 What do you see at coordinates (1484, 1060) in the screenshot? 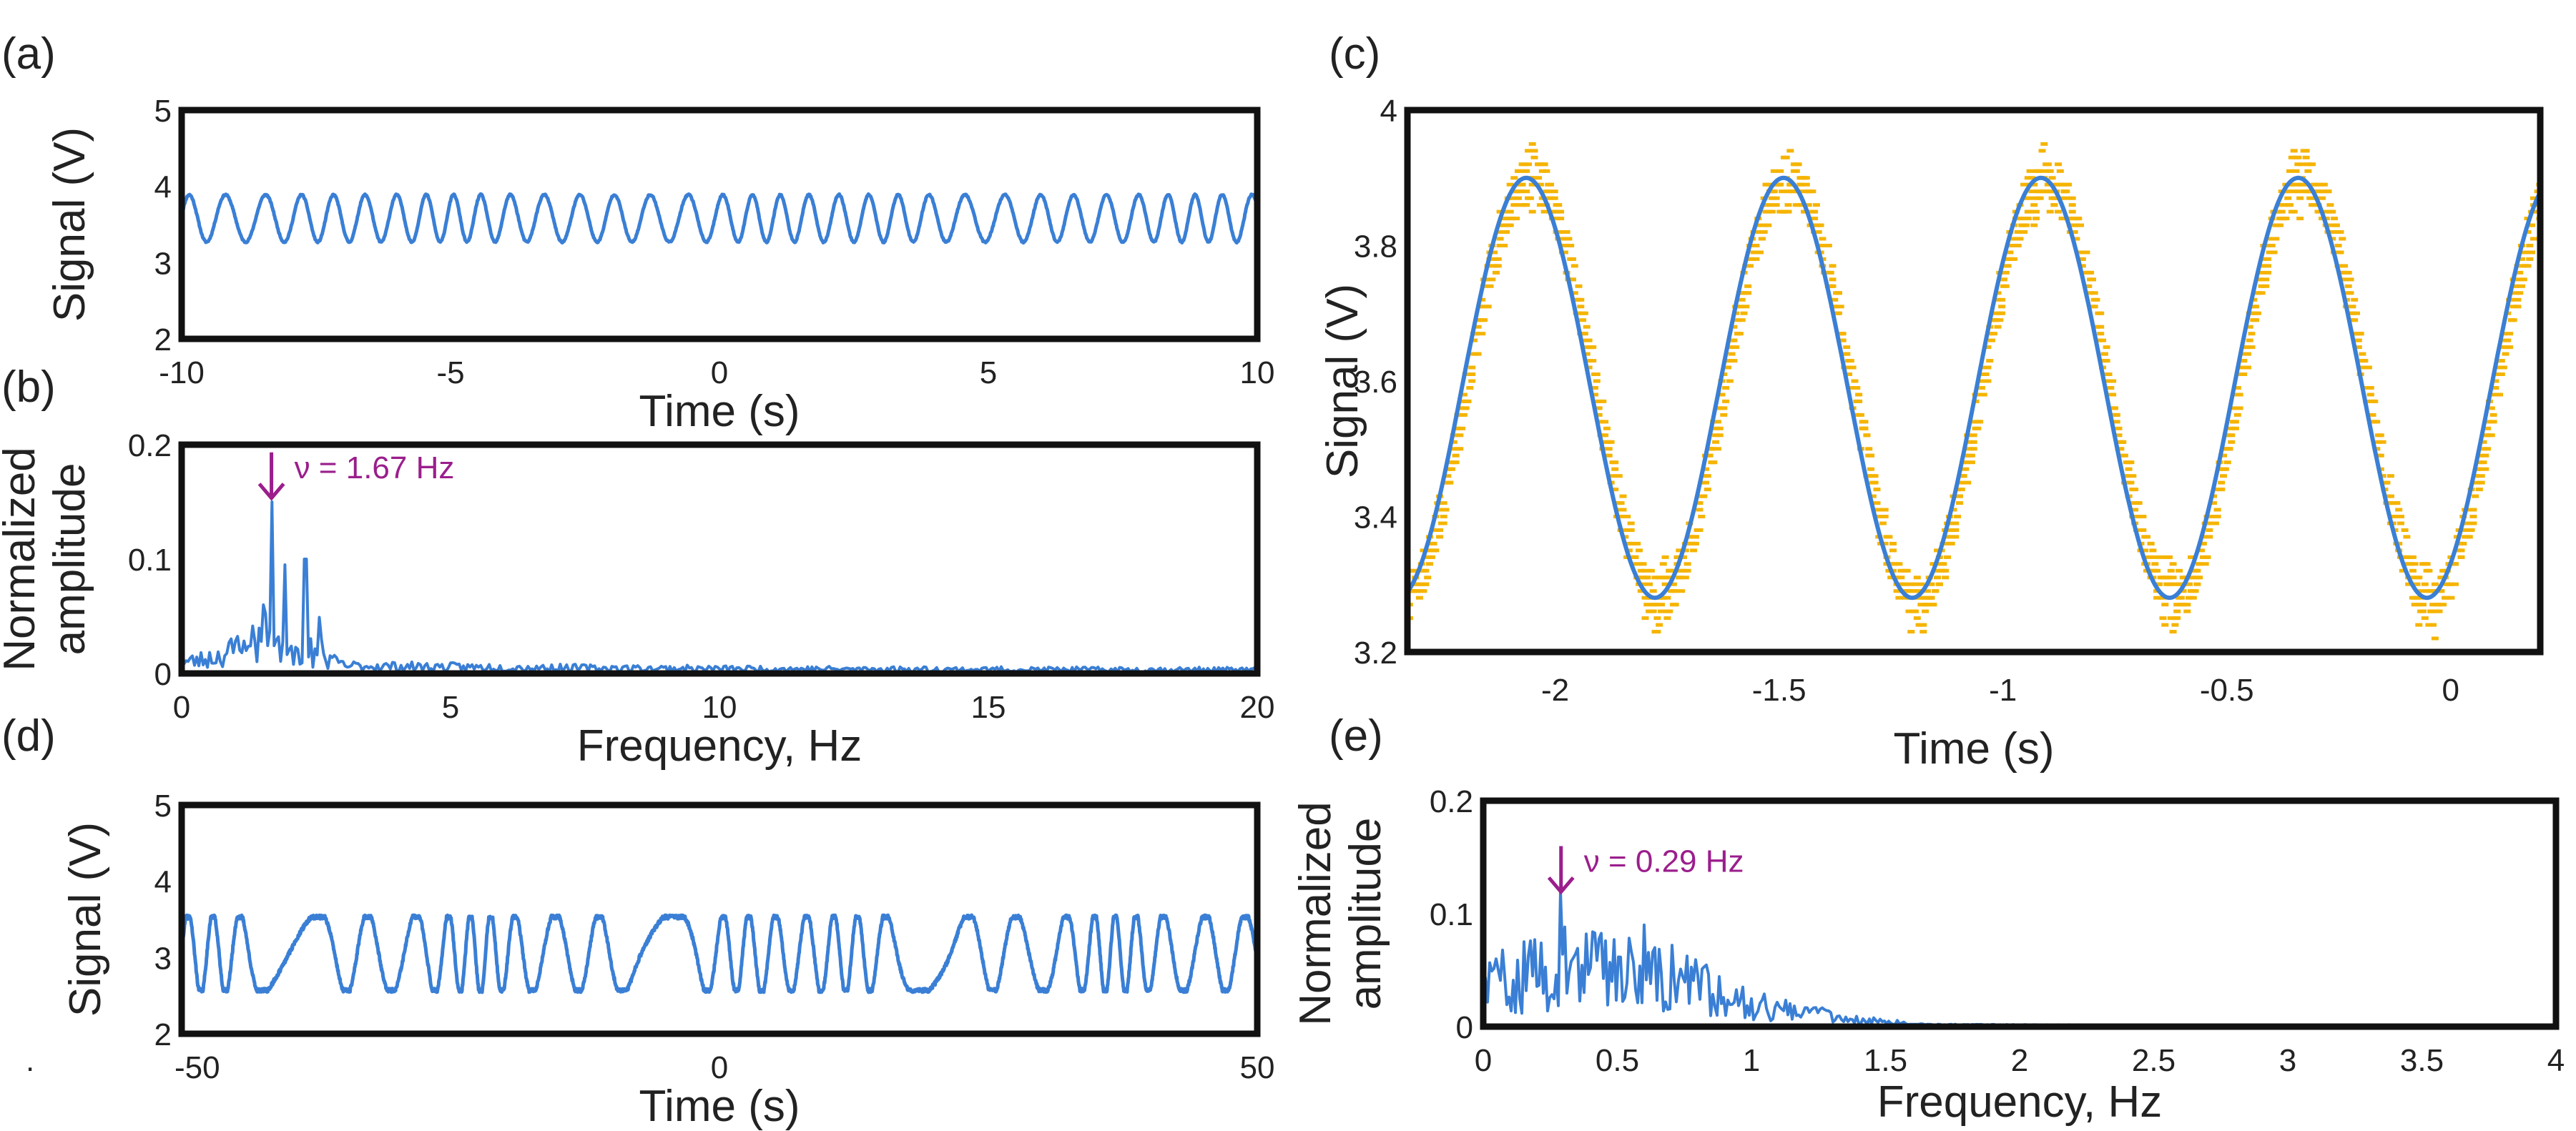
I see `x-tick-label-e-0: 0` at bounding box center [1484, 1060].